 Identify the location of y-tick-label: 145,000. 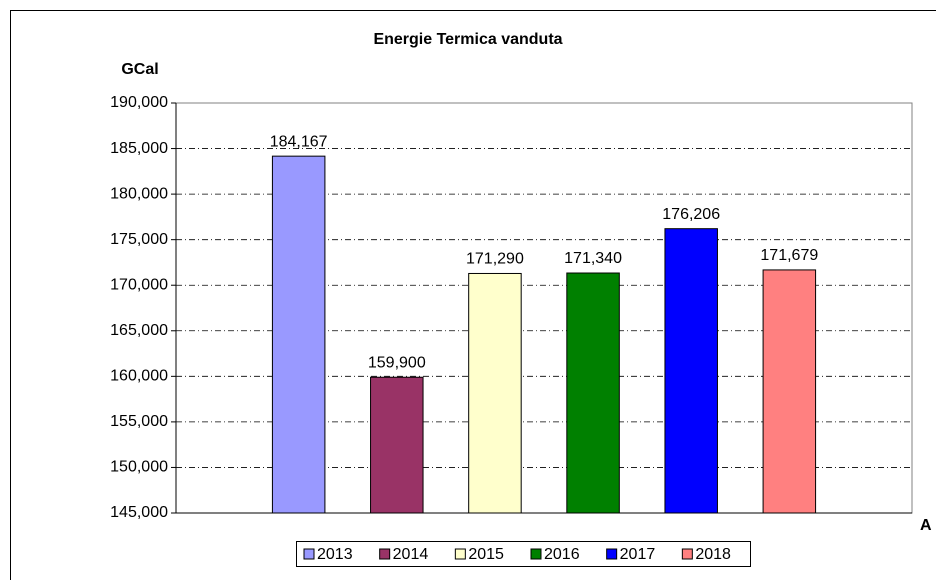
(139, 512).